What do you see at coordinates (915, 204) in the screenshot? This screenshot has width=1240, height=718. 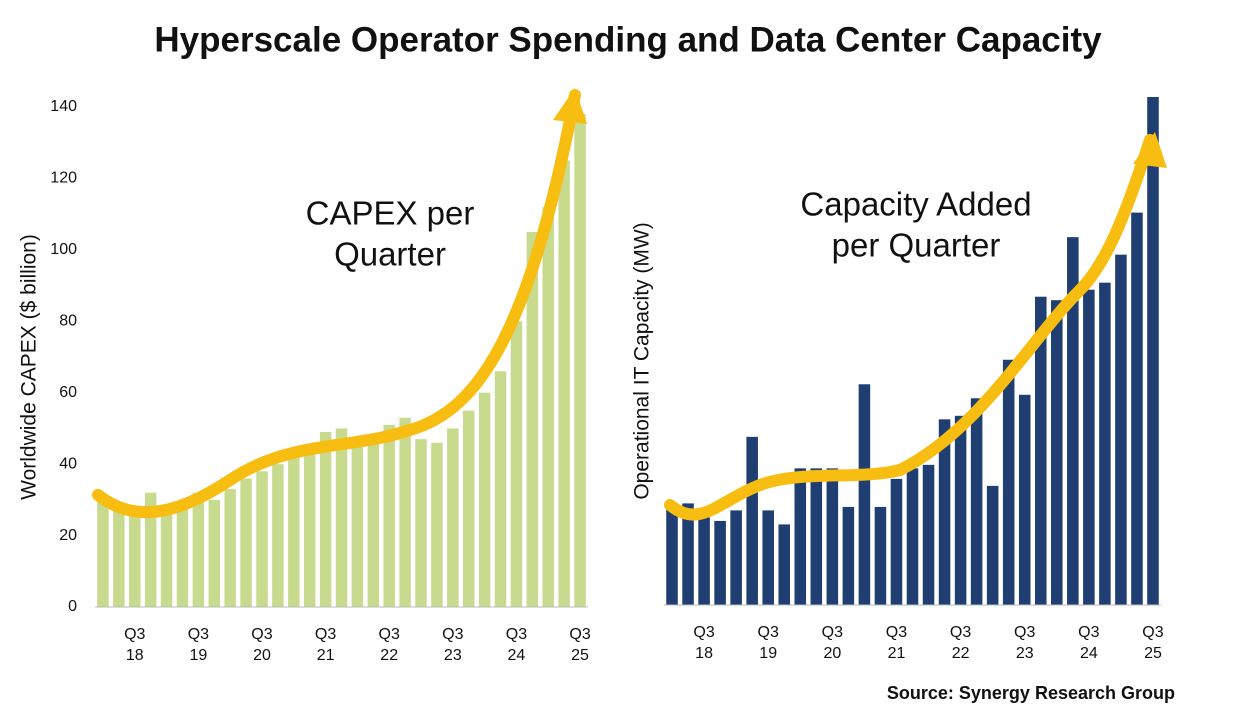 I see `annotation: Capacity Added` at bounding box center [915, 204].